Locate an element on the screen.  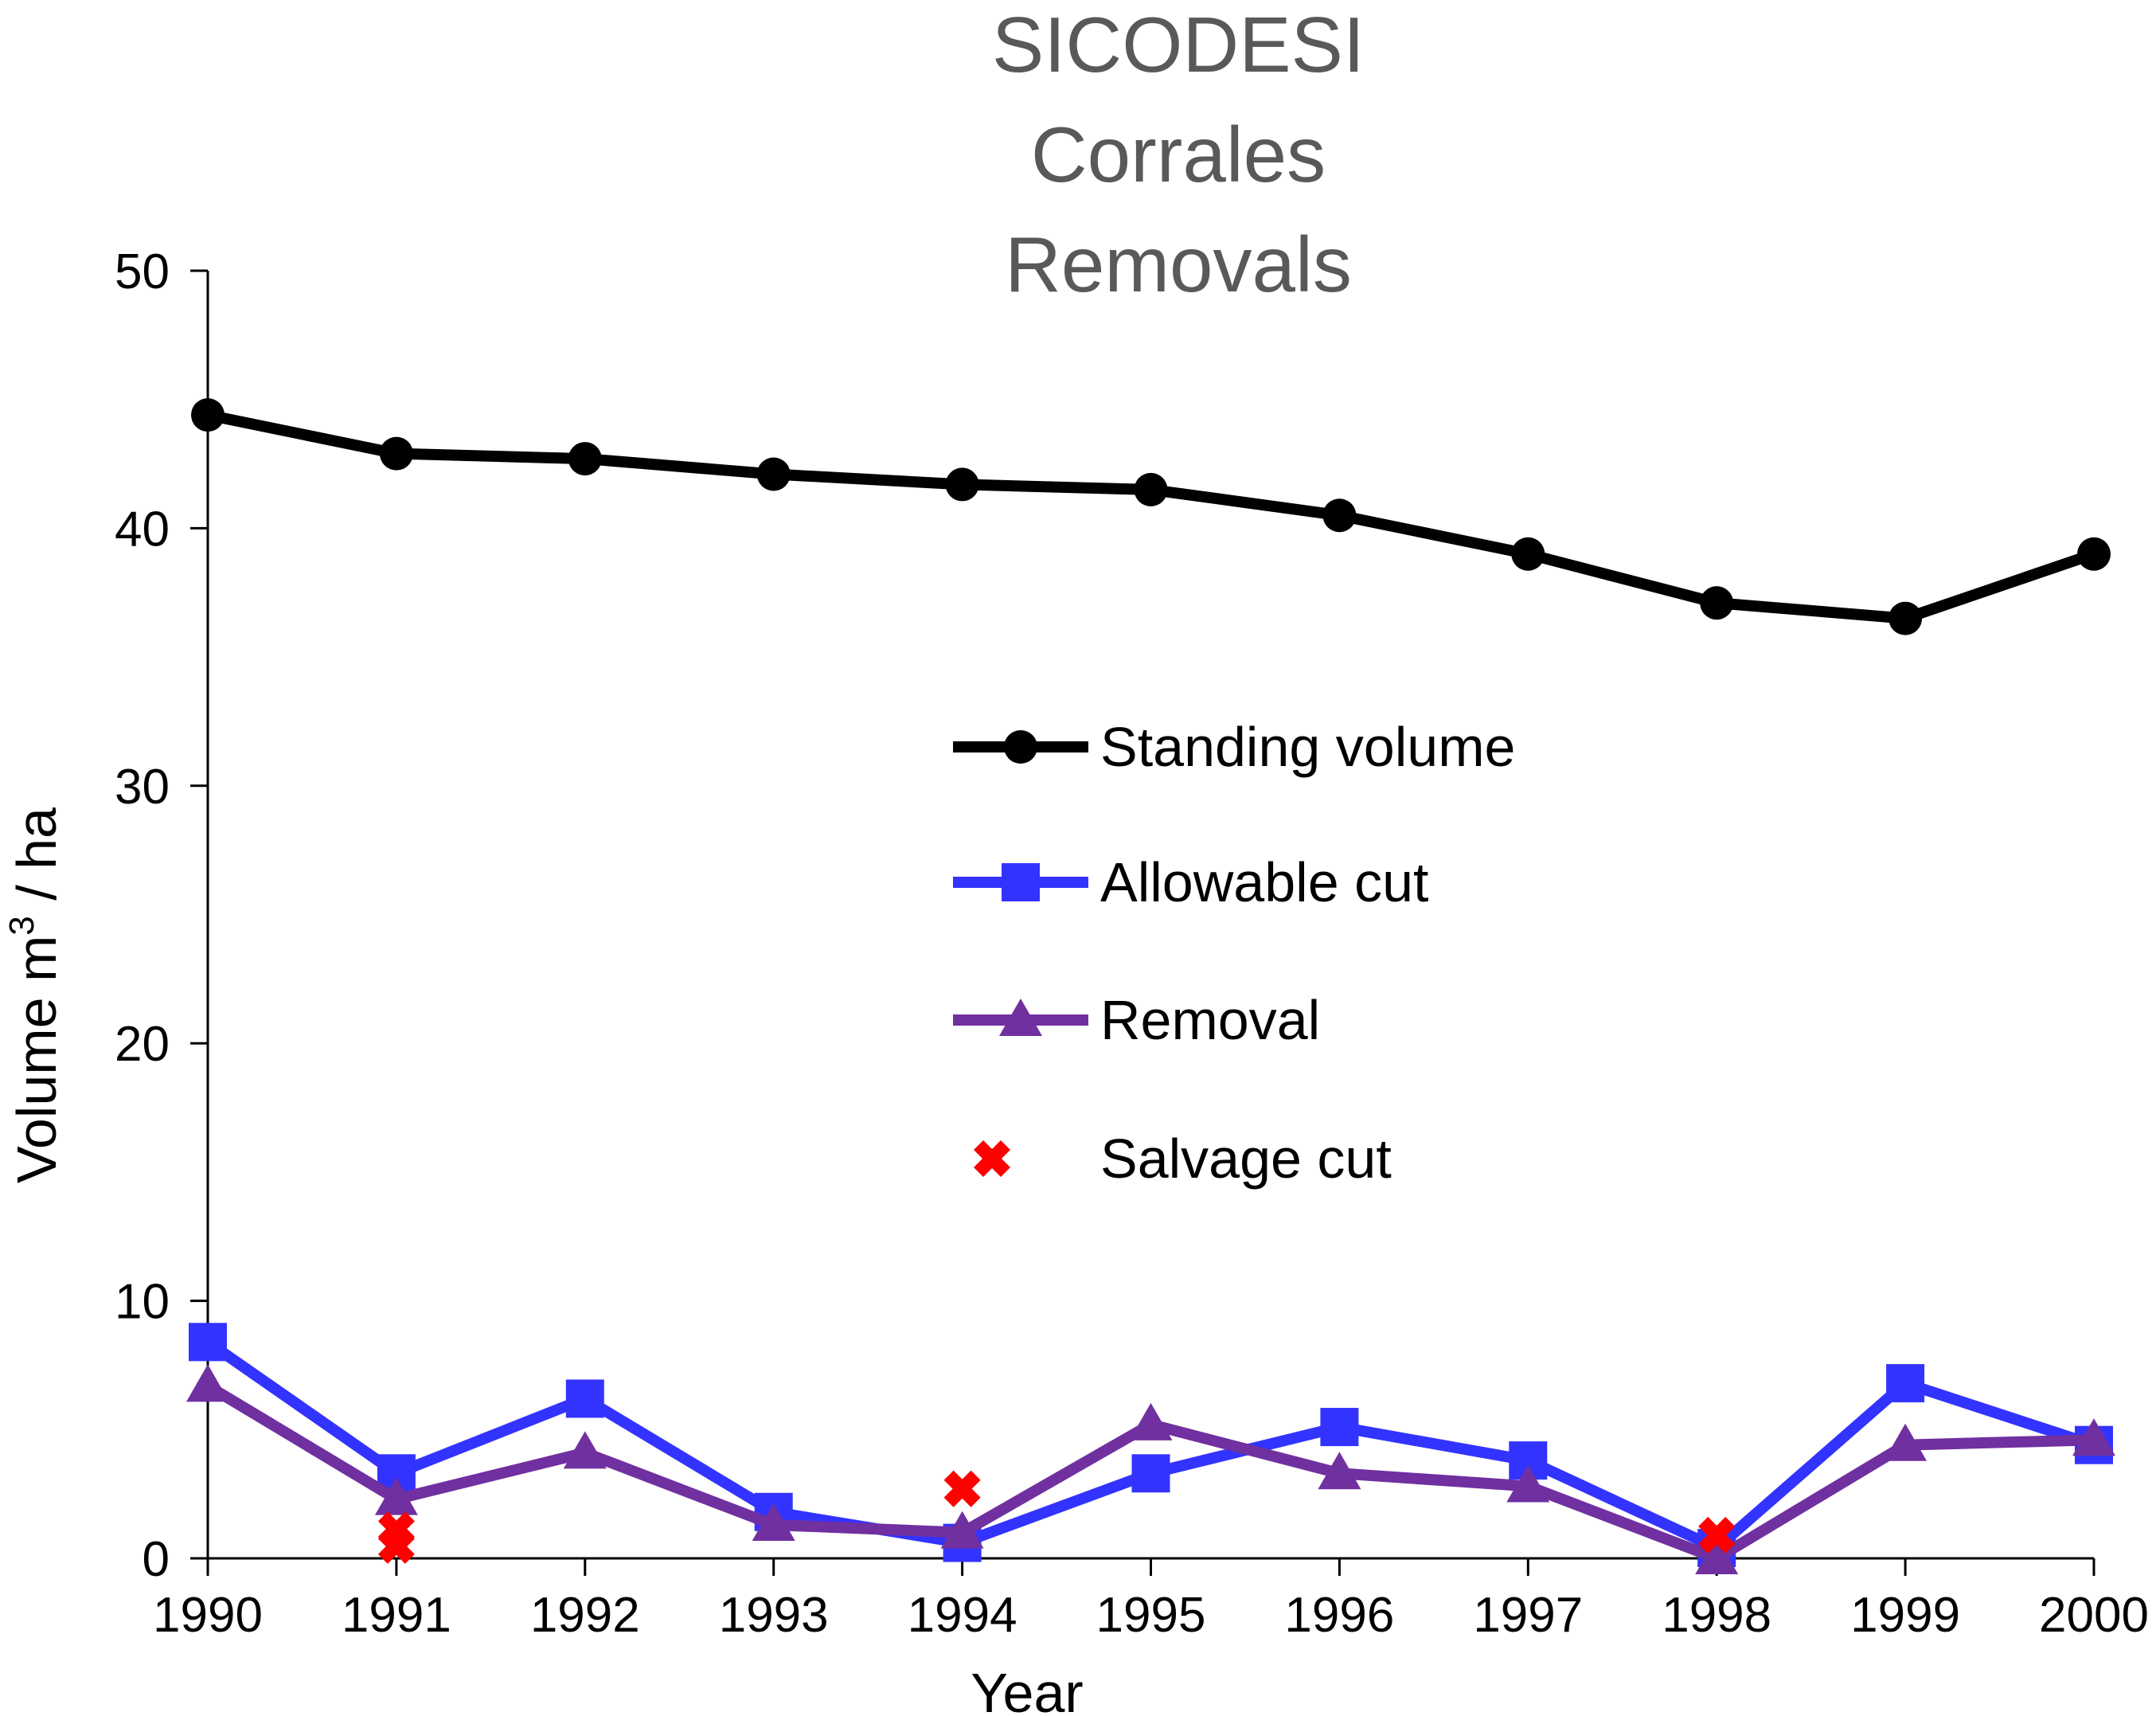
x-tick-label: 1996 is located at coordinates (1339, 1615).